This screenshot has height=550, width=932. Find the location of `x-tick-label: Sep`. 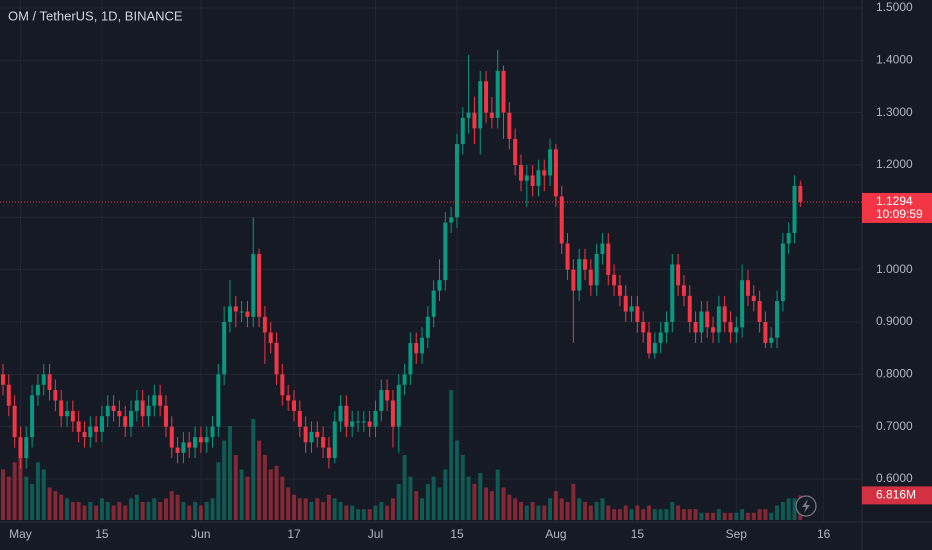

x-tick-label: Sep is located at coordinates (737, 534).